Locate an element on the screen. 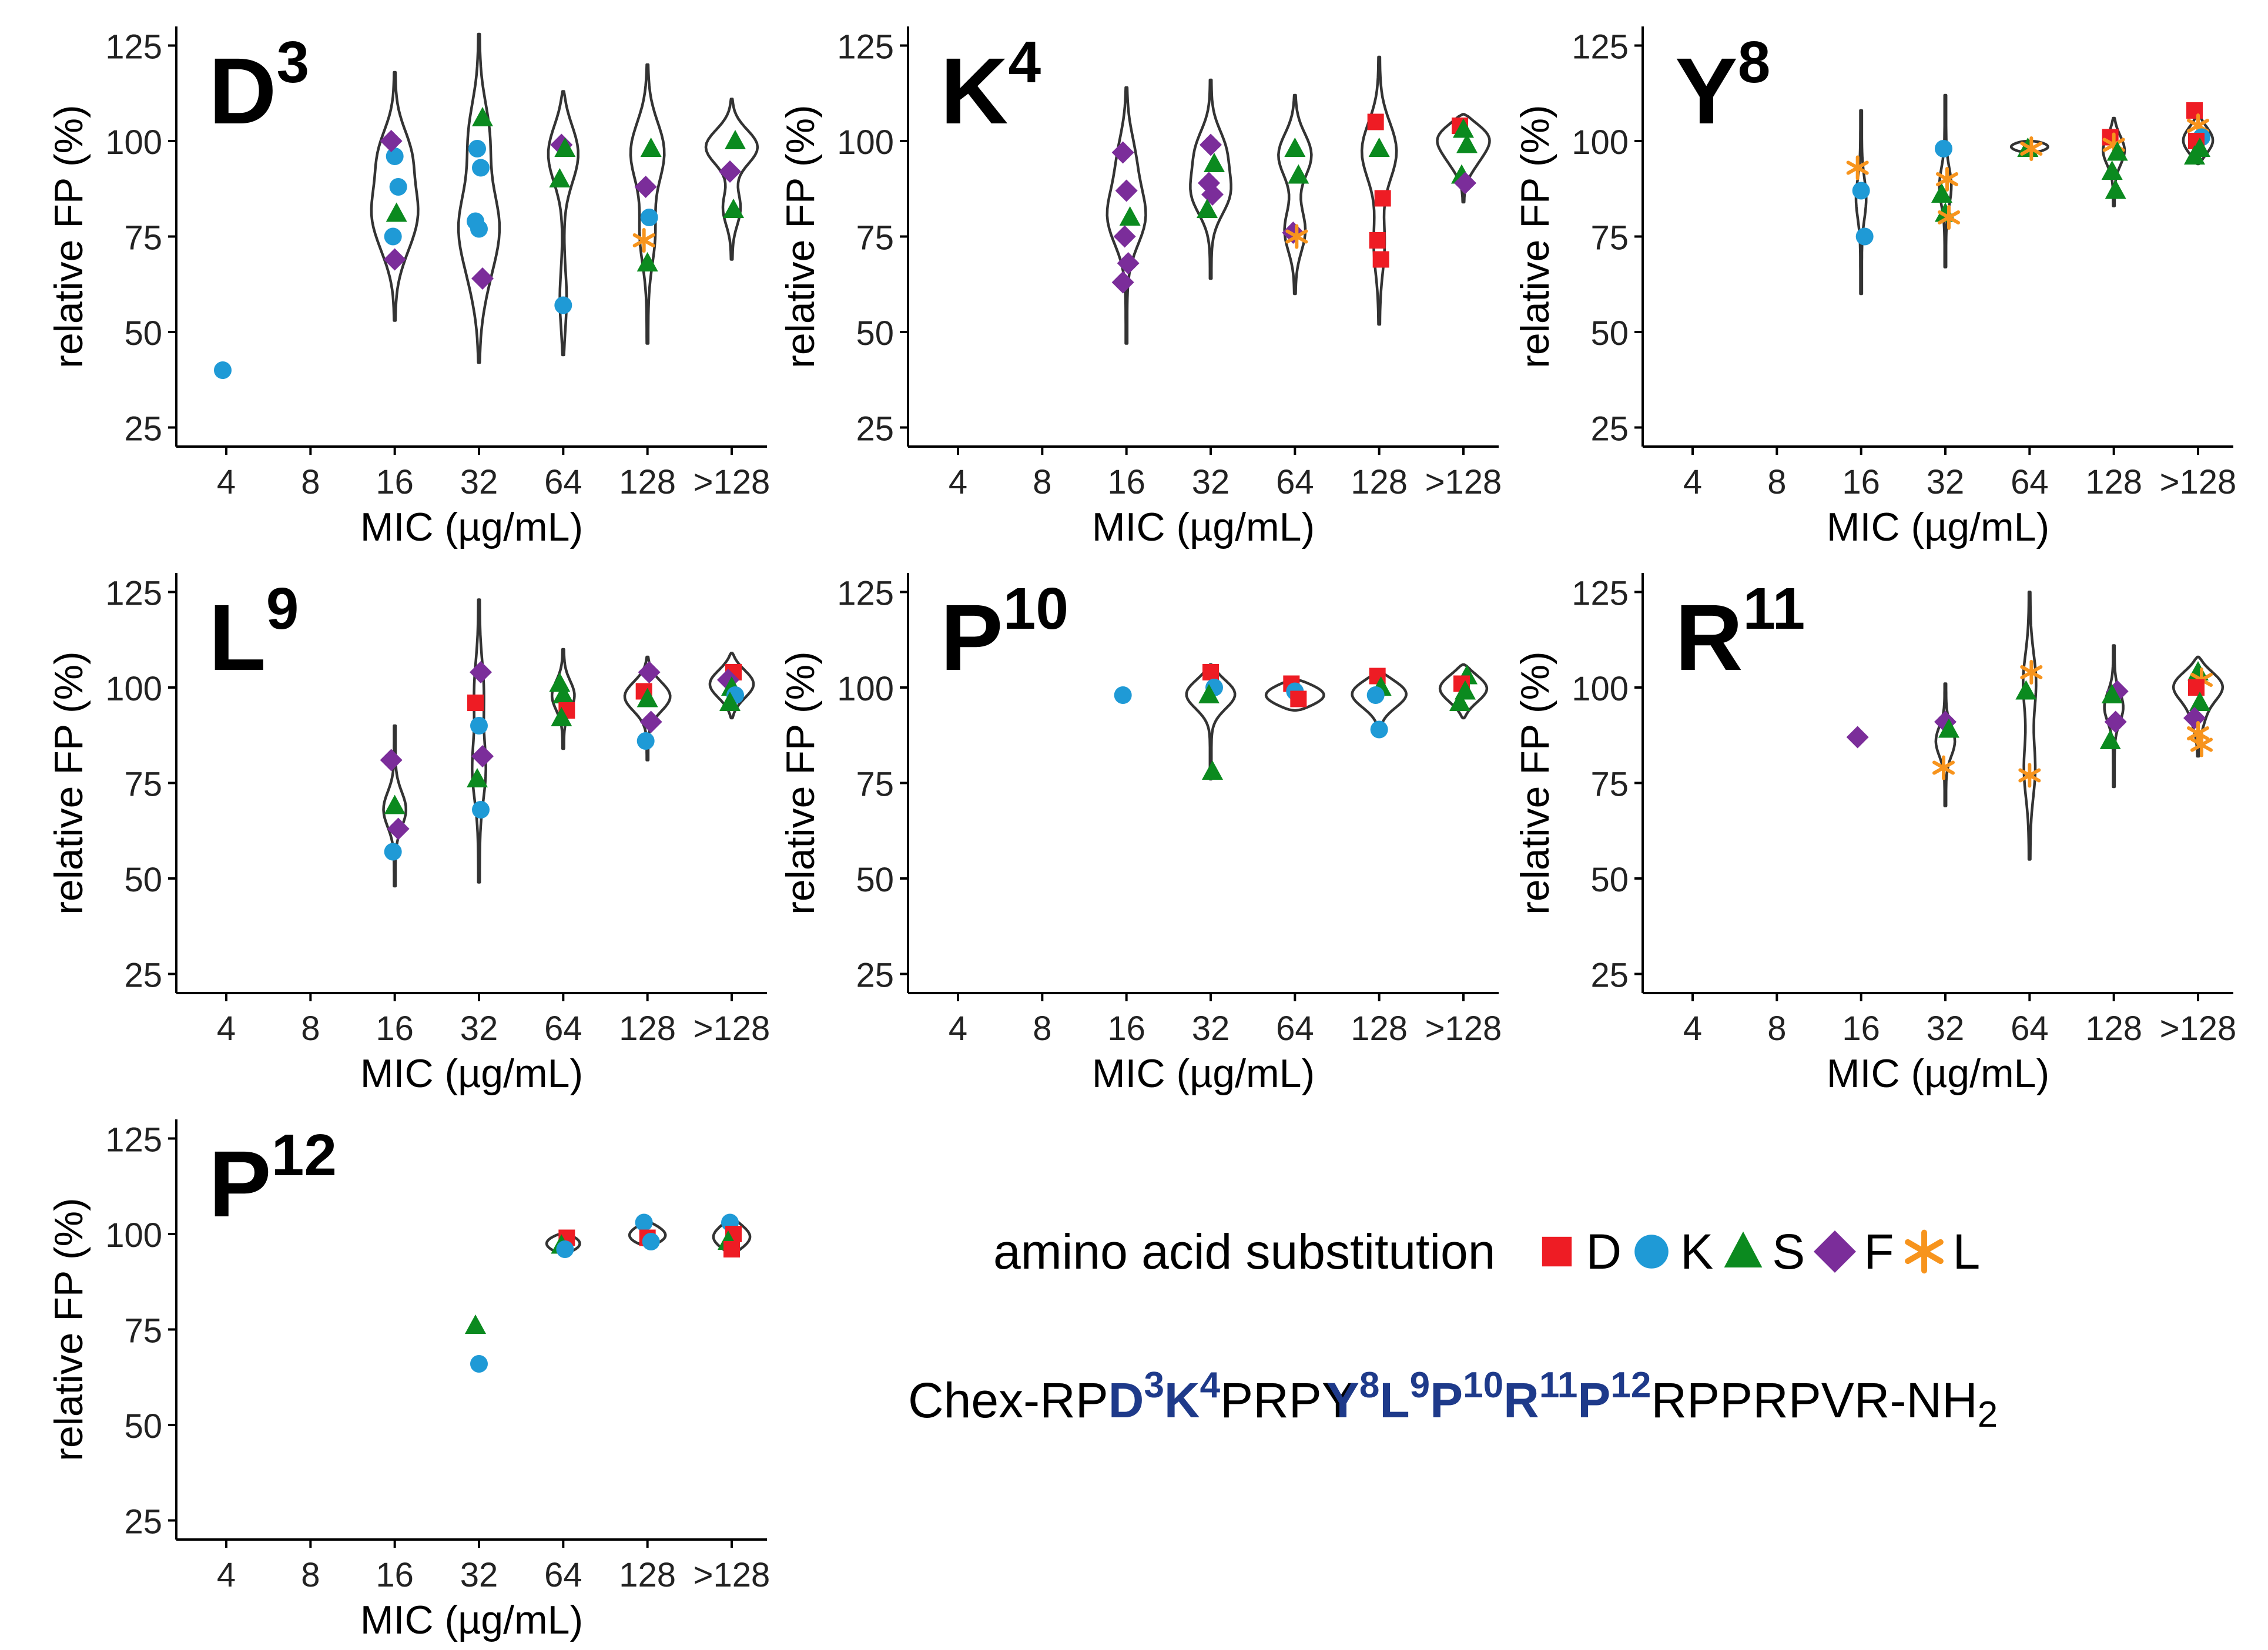 The height and width of the screenshot is (1650, 2268). legend-item-d: D is located at coordinates (1576, 1252).